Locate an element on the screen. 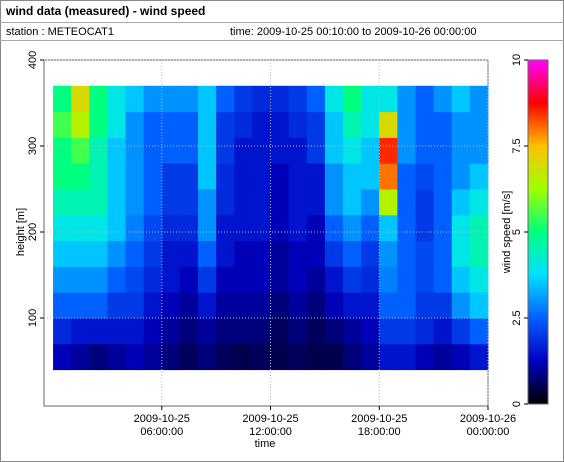 The image size is (564, 462). station: station : METEOCAT1 is located at coordinates (60, 32).